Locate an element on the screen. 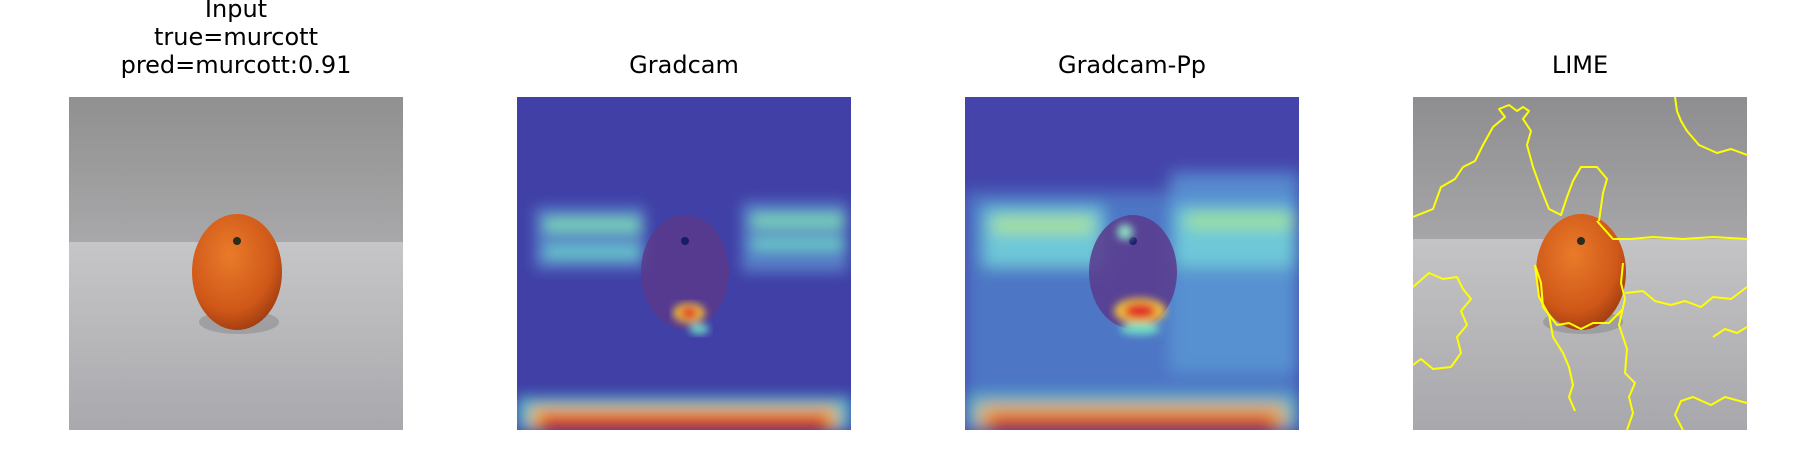 Image resolution: width=1800 pixels, height=450 pixels. gradcam-heatmap is located at coordinates (684, 263).